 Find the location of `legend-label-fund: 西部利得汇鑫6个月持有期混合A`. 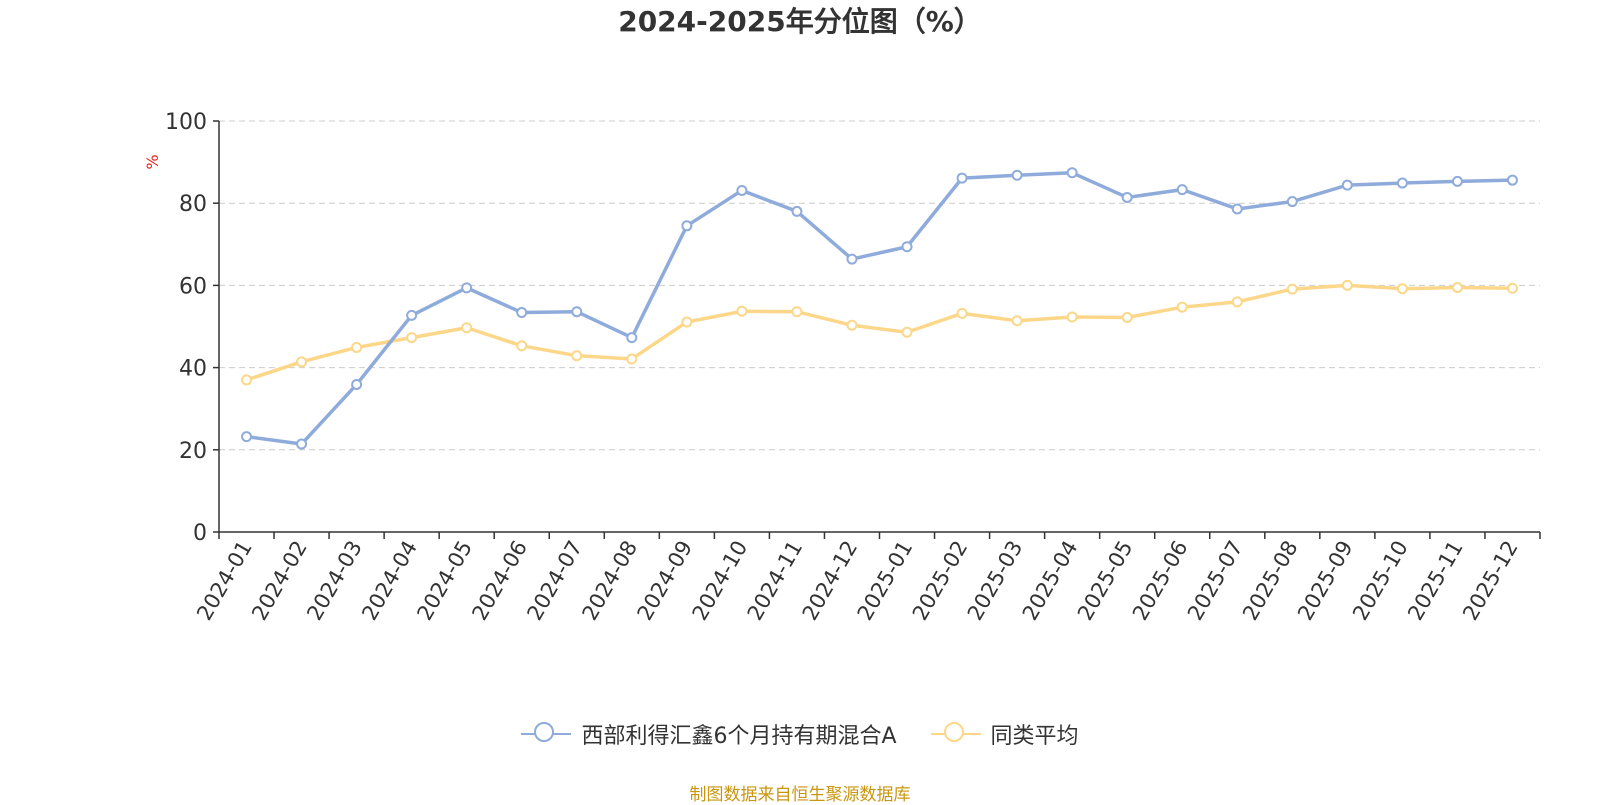

legend-label-fund: 西部利得汇鑫6个月持有期混合A is located at coordinates (739, 736).